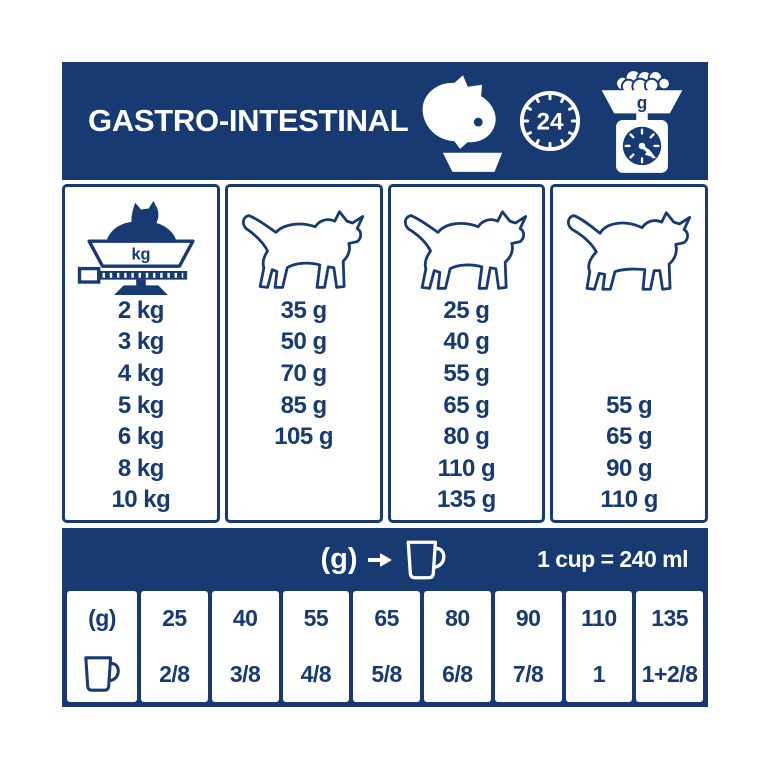  I want to click on conversion-header: (g) 1 cup = 240 ml, so click(385, 559).